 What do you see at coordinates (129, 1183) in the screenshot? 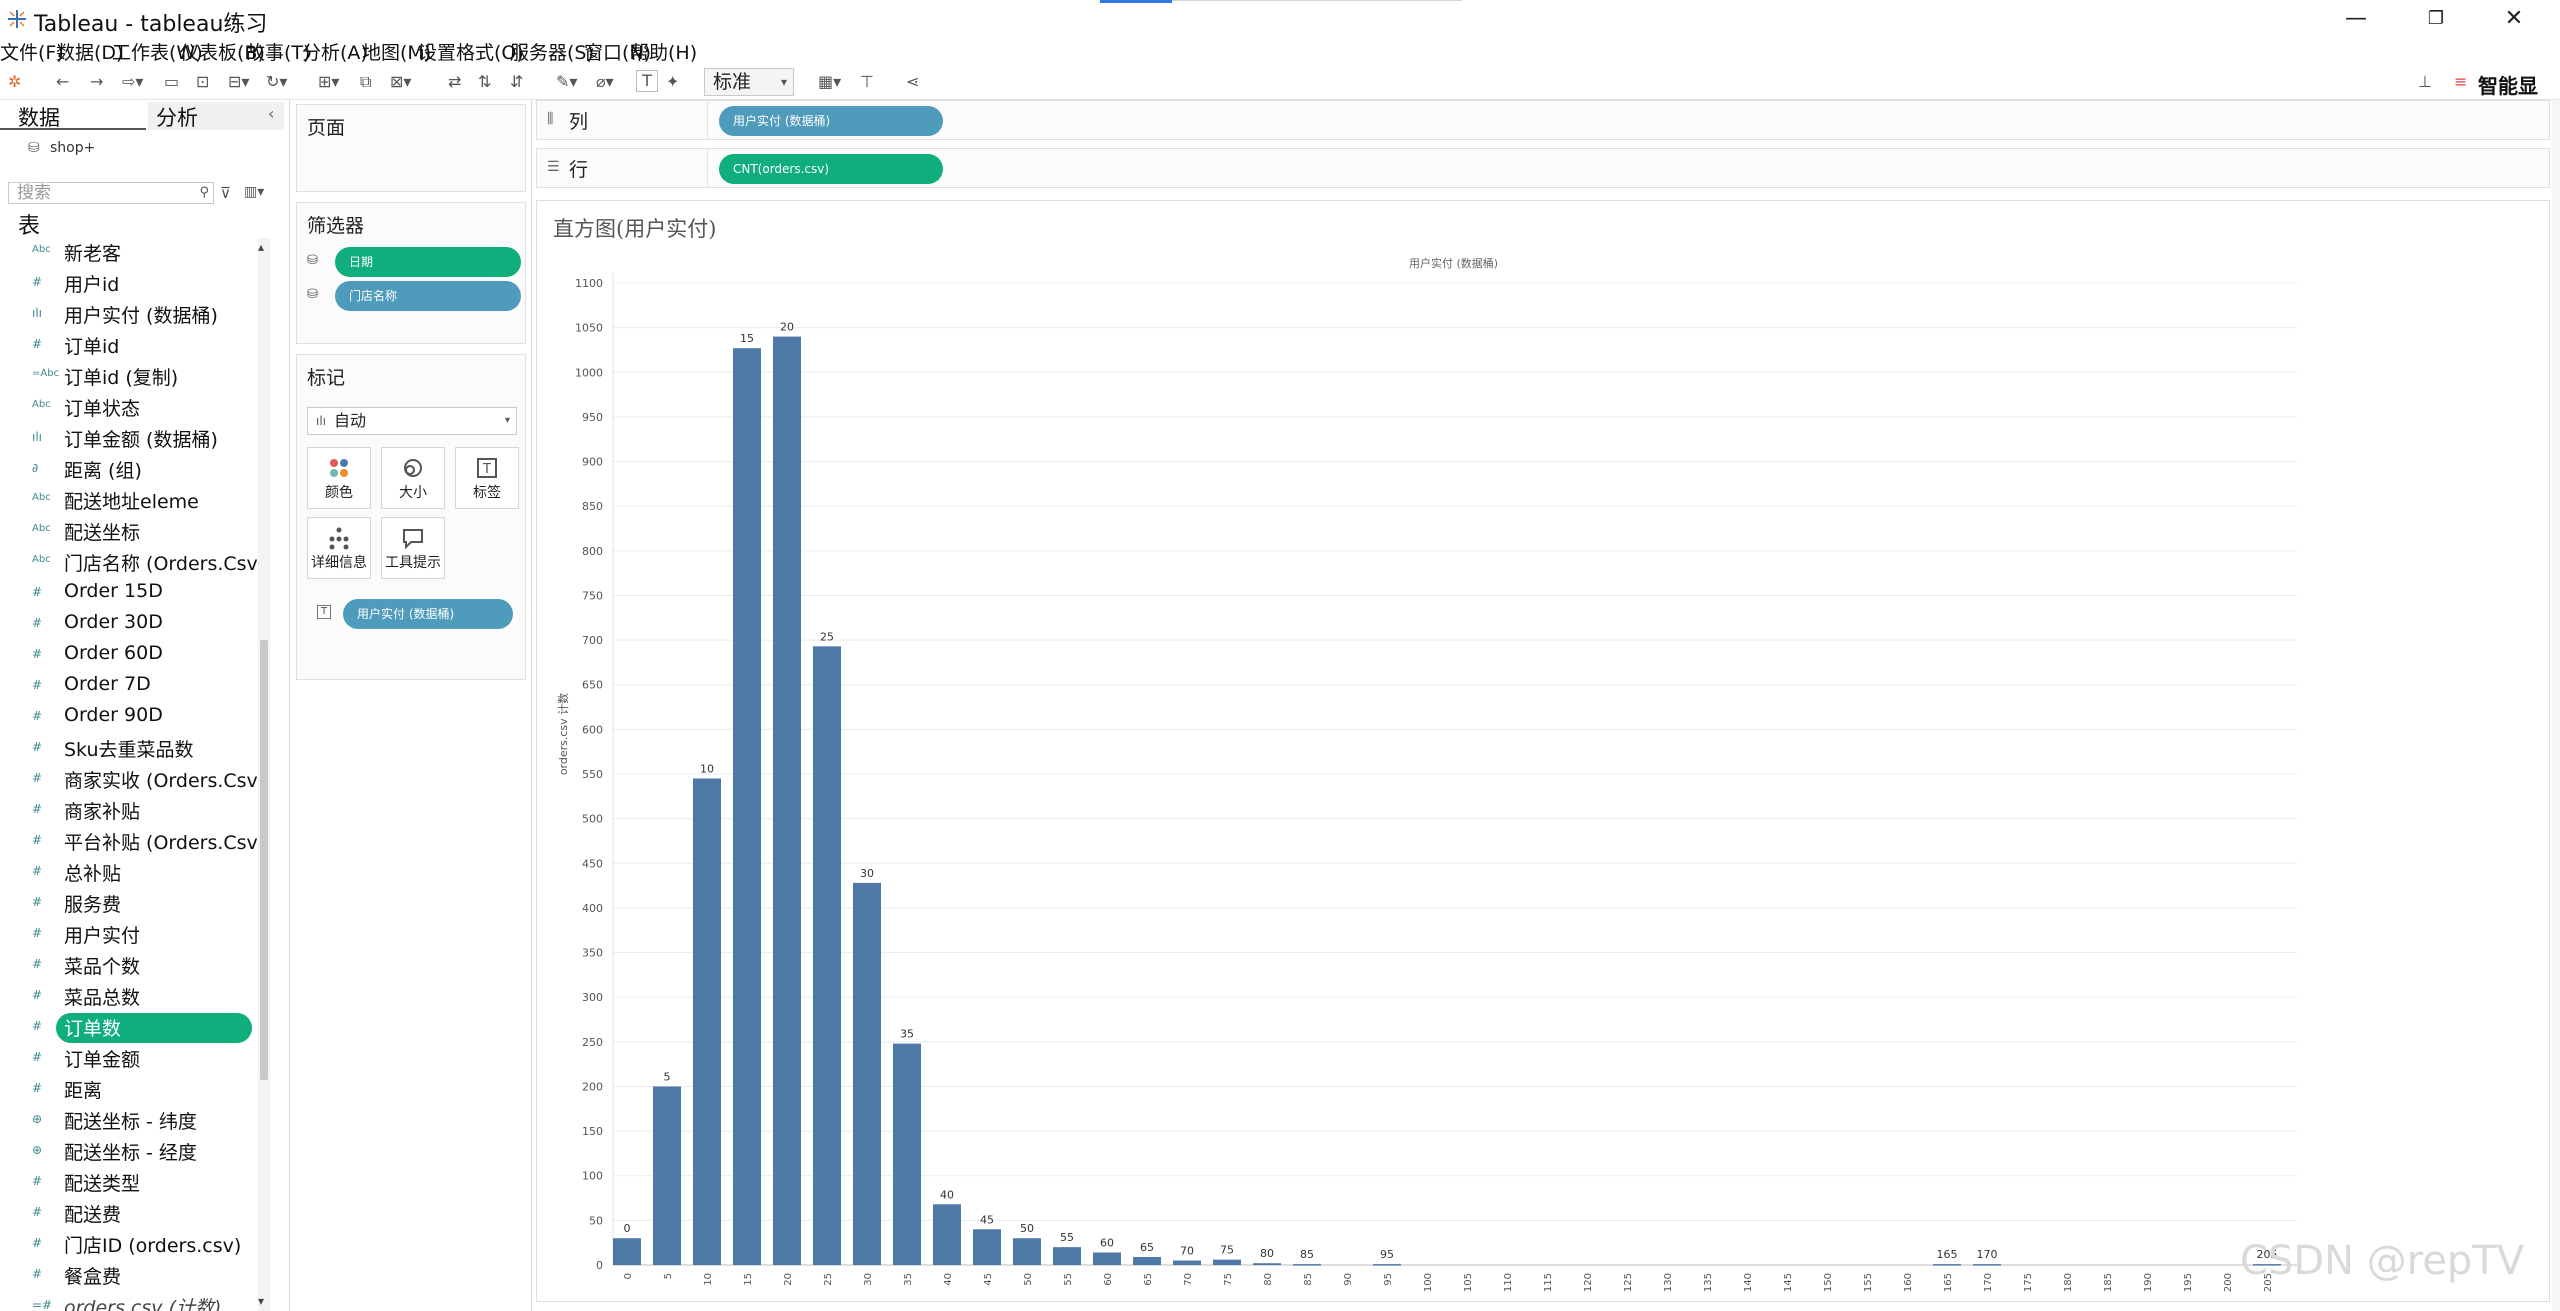
I see `field-item: # 配送类型` at bounding box center [129, 1183].